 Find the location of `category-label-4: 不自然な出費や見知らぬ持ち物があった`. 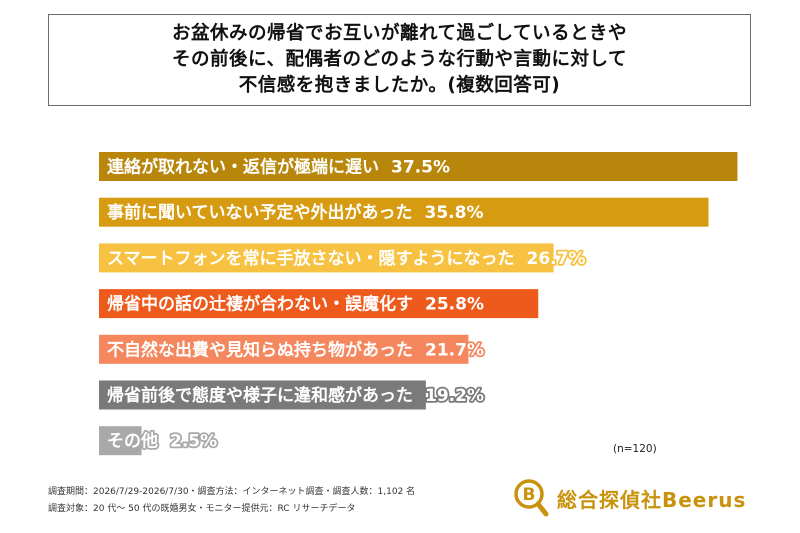

category-label-4: 不自然な出費や見知らぬ持ち物があった is located at coordinates (260, 349).